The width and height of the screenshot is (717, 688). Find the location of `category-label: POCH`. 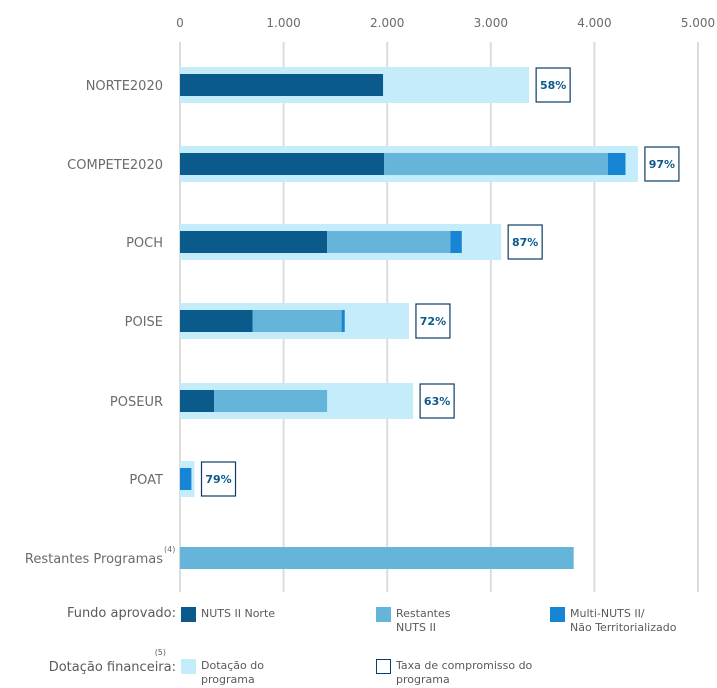

category-label: POCH is located at coordinates (144, 243).